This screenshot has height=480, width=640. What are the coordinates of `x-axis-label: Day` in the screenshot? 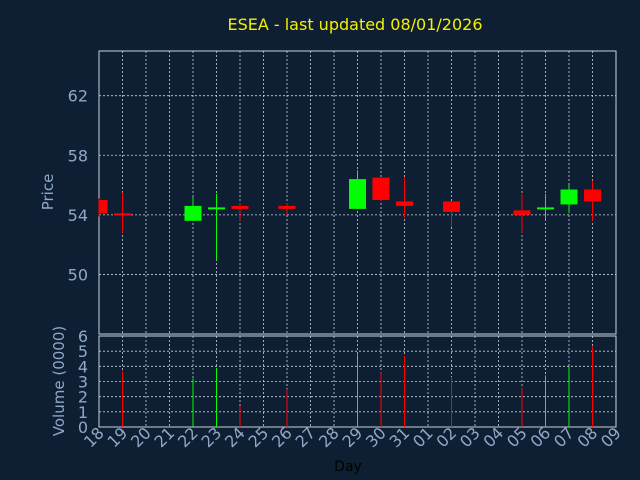 It's located at (348, 467).